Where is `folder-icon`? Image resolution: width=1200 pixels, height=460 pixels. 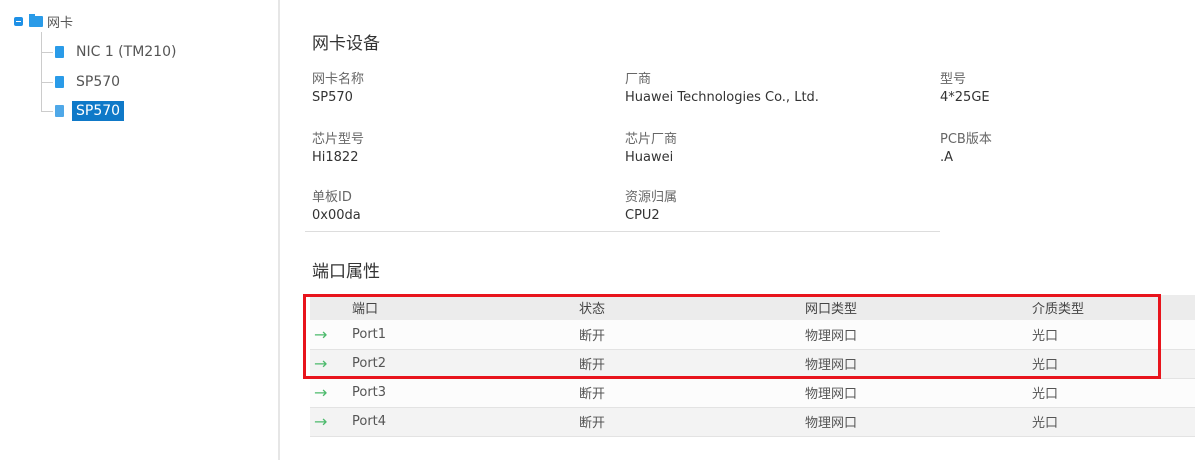
folder-icon is located at coordinates (36, 20).